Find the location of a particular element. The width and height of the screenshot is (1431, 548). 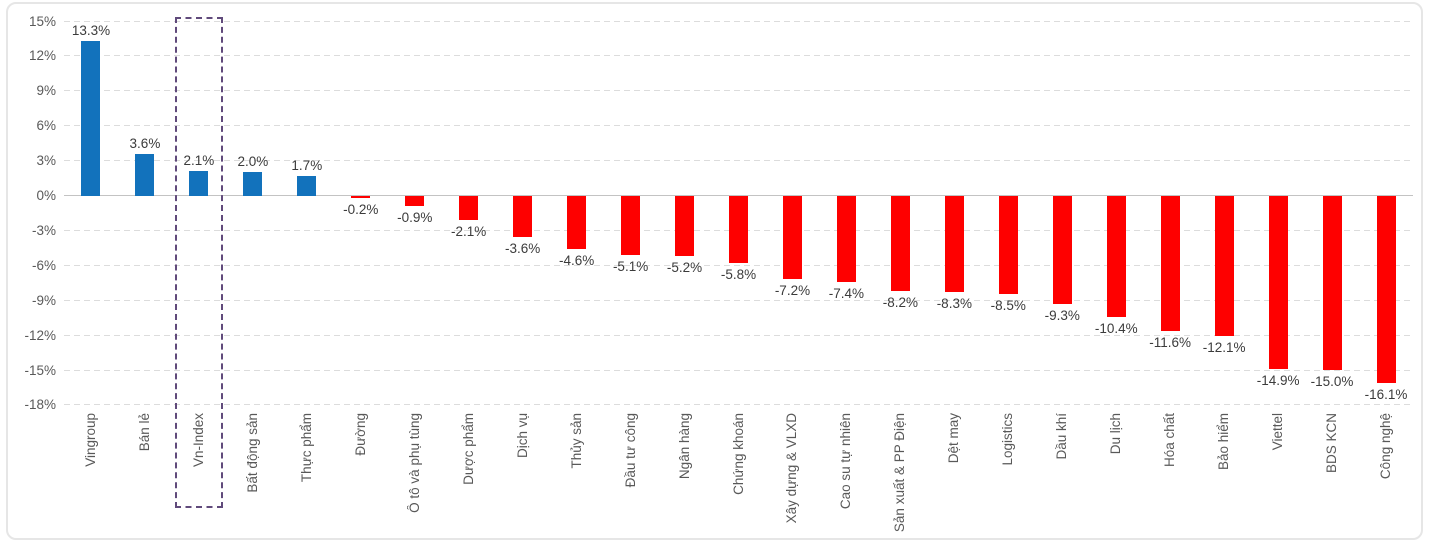

bar-value-label: -3.6% is located at coordinates (523, 249).